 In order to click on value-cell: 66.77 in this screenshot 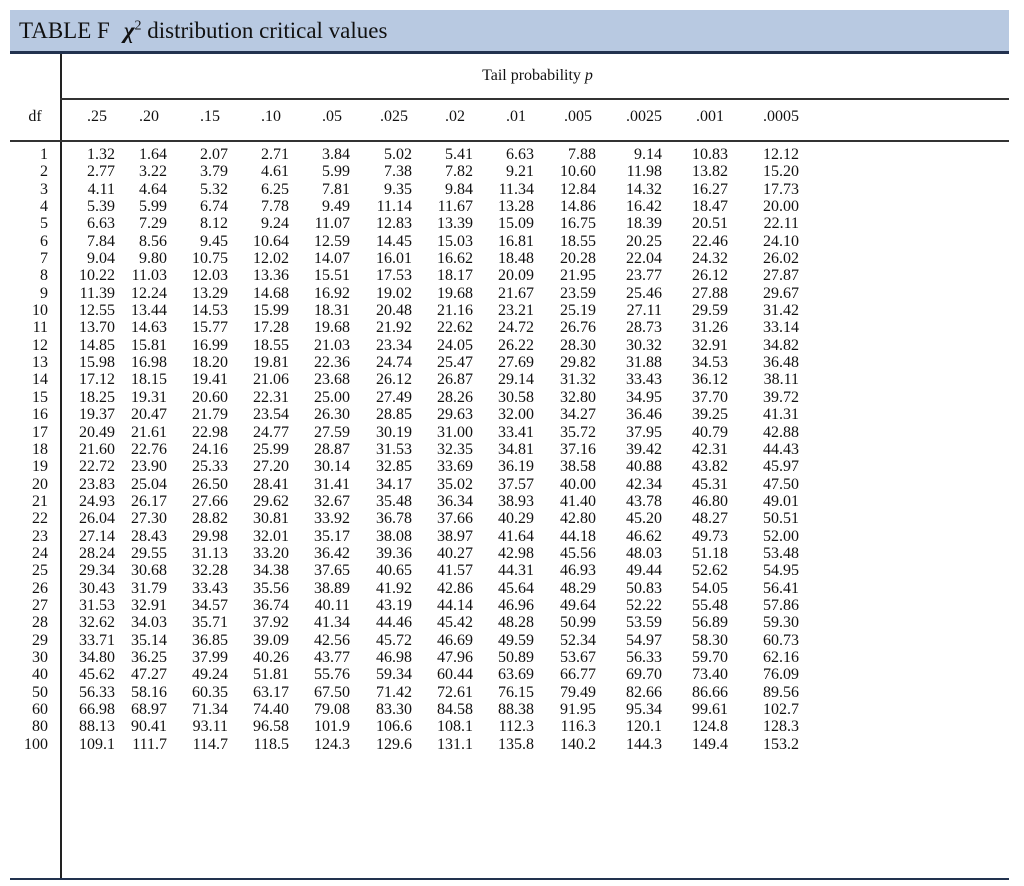, I will do `click(578, 675)`.